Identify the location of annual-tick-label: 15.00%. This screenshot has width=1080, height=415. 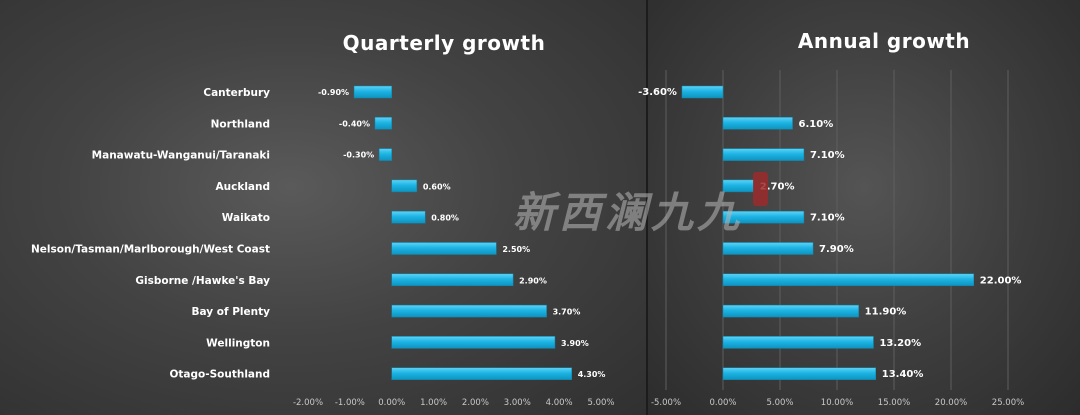
(894, 403).